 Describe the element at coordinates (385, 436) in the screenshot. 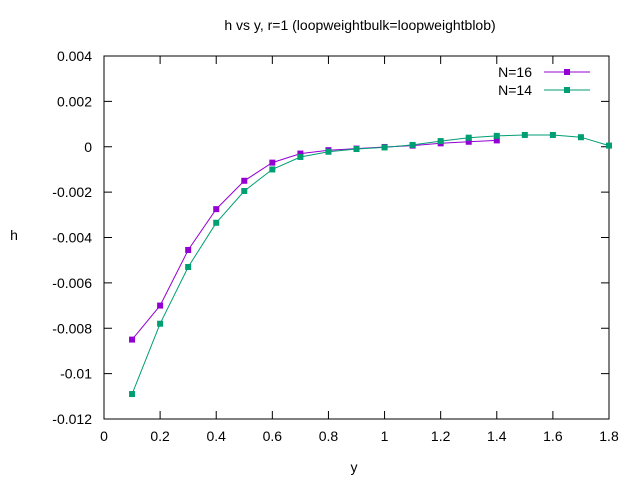

I see `x-tick-label: 1` at that location.